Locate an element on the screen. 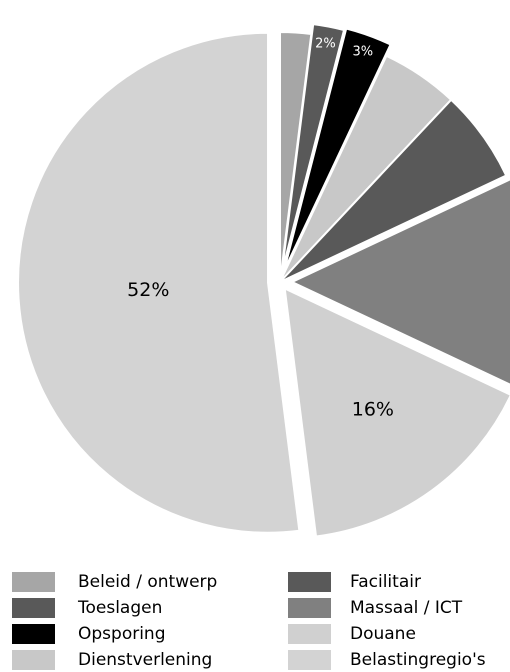 This screenshot has height=672, width=510. slice-label: 52% is located at coordinates (148, 290).